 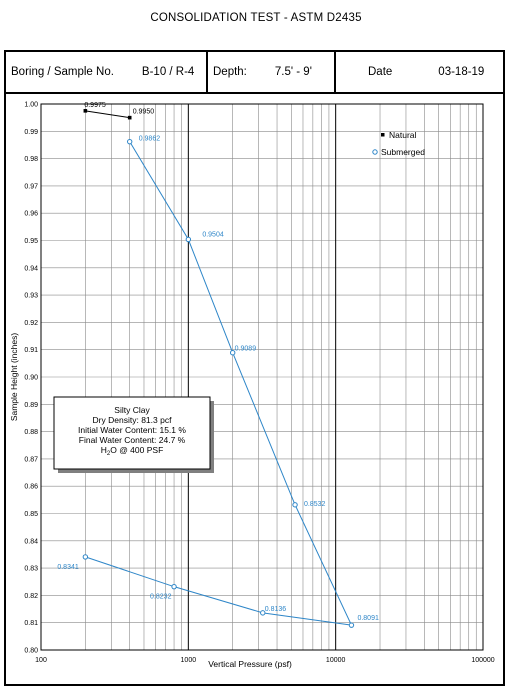 What do you see at coordinates (168, 72) in the screenshot?
I see `boring-value: B-10 / R-4` at bounding box center [168, 72].